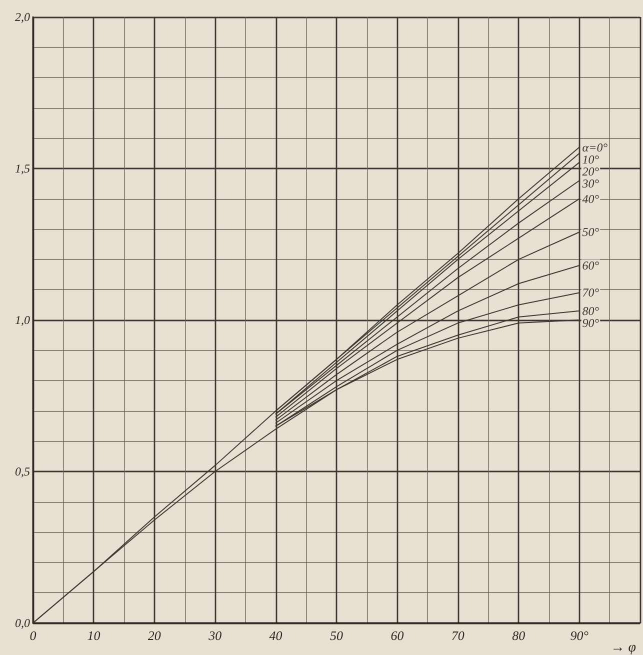  What do you see at coordinates (337, 635) in the screenshot?
I see `x-tick-label: 50` at bounding box center [337, 635].